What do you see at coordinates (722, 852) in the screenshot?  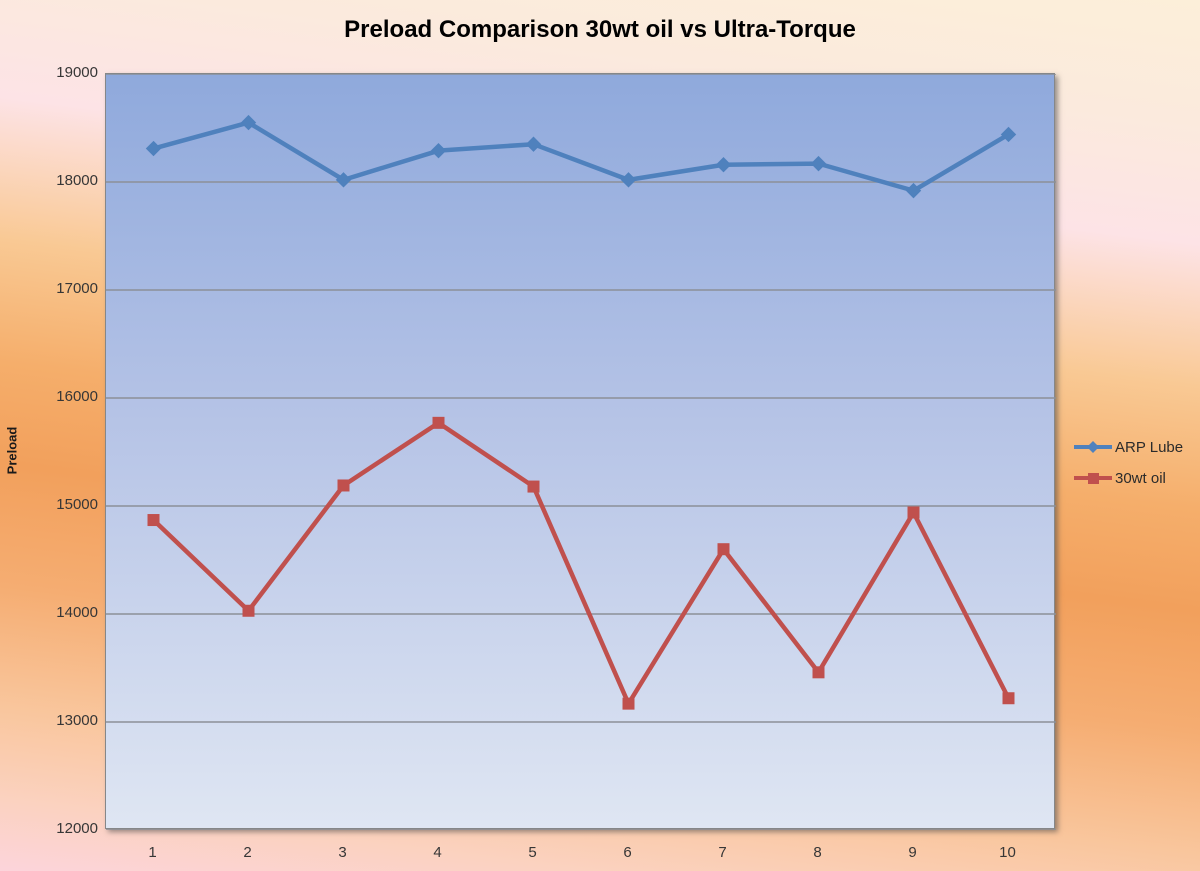 I see `x-tick-label-7: 7` at bounding box center [722, 852].